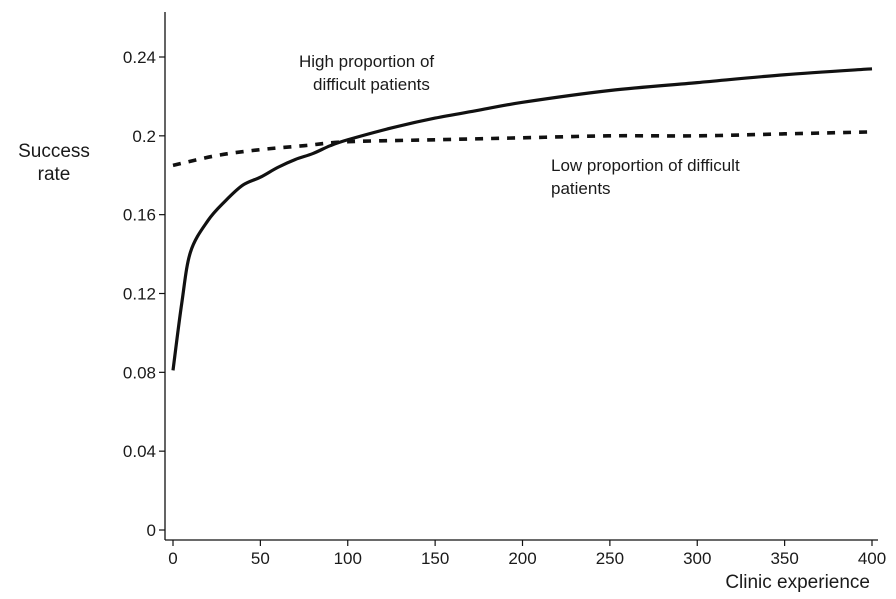 The image size is (896, 599). I want to click on x-tick-label: 100, so click(348, 558).